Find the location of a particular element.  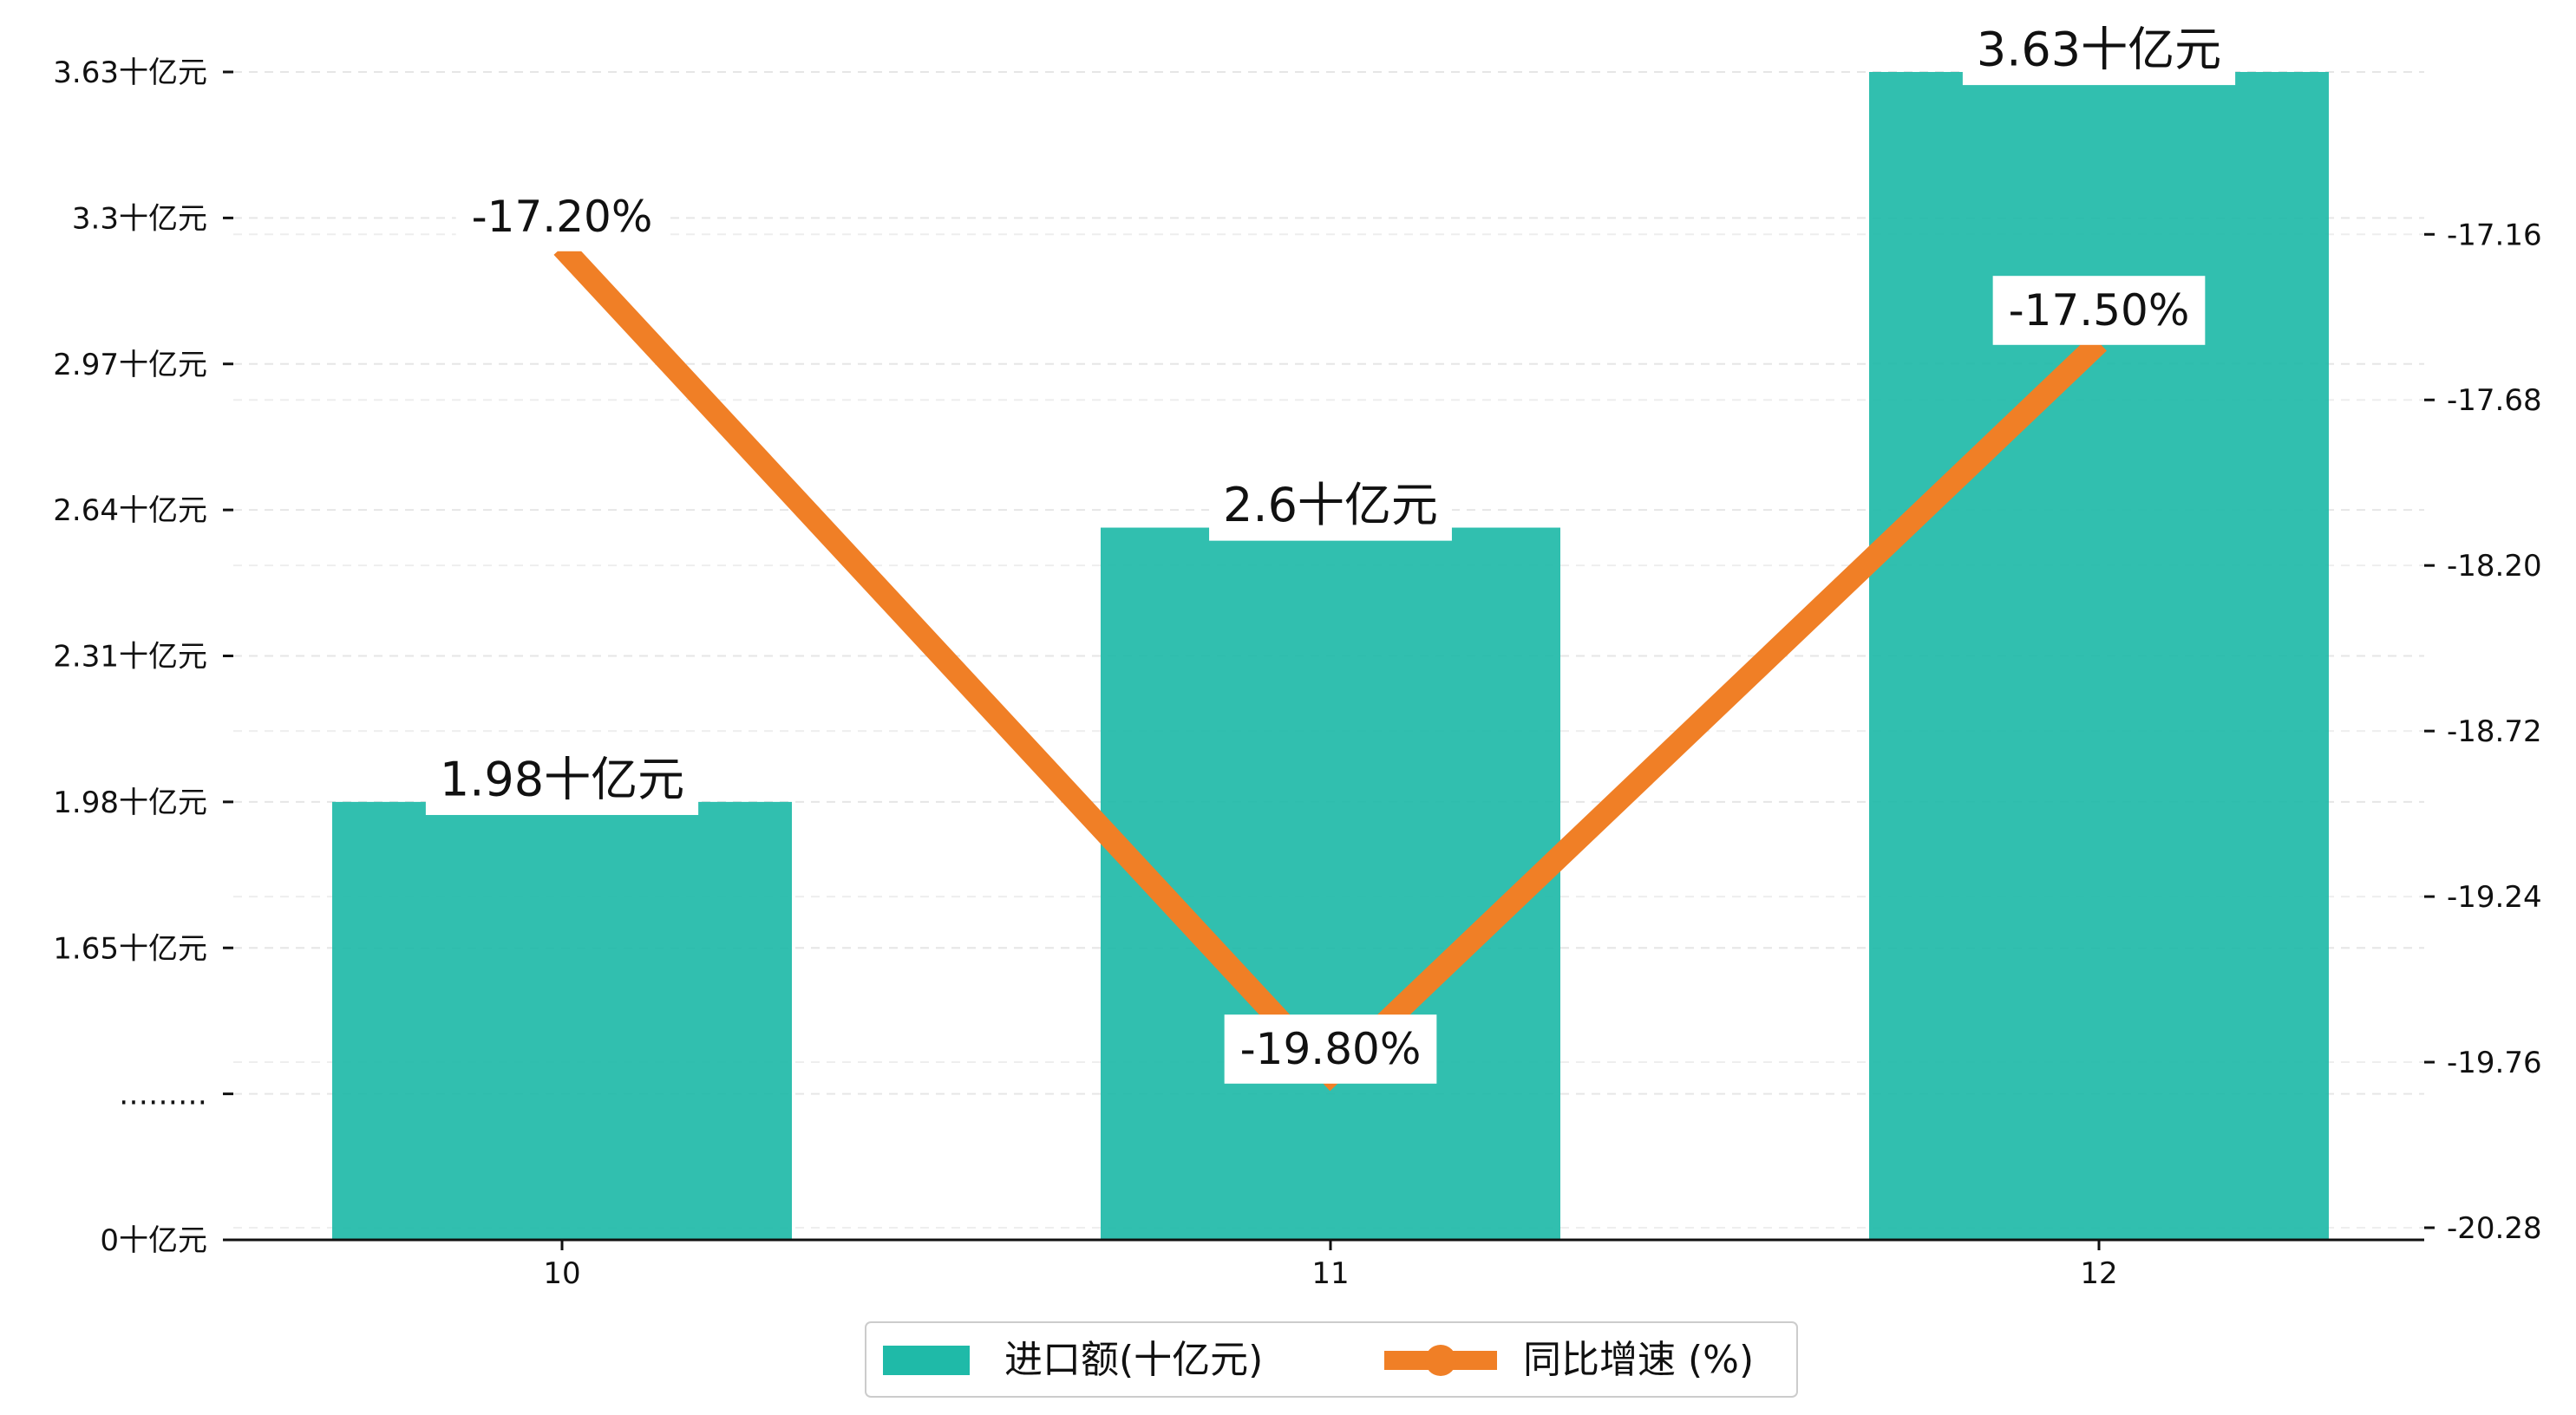

growth-value-label-text: -19.80% is located at coordinates (1331, 1049).